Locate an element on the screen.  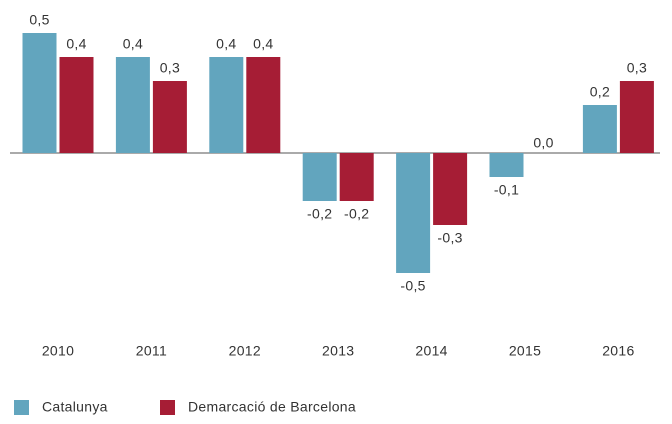
value-label: 0,2 is located at coordinates (600, 92).